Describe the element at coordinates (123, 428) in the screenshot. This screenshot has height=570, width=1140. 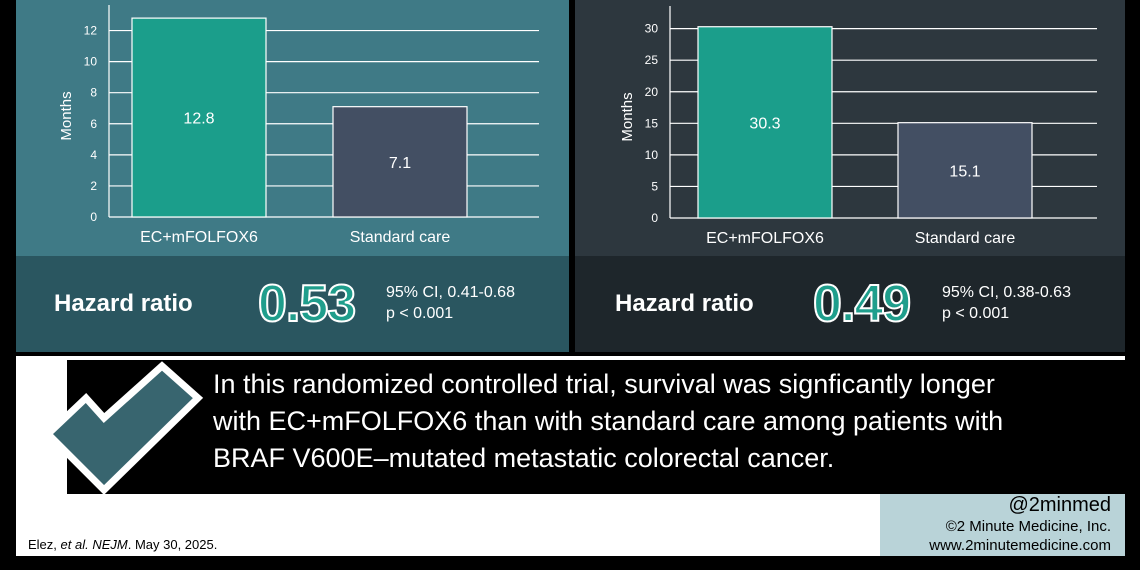
I see `checkmark-icon` at that location.